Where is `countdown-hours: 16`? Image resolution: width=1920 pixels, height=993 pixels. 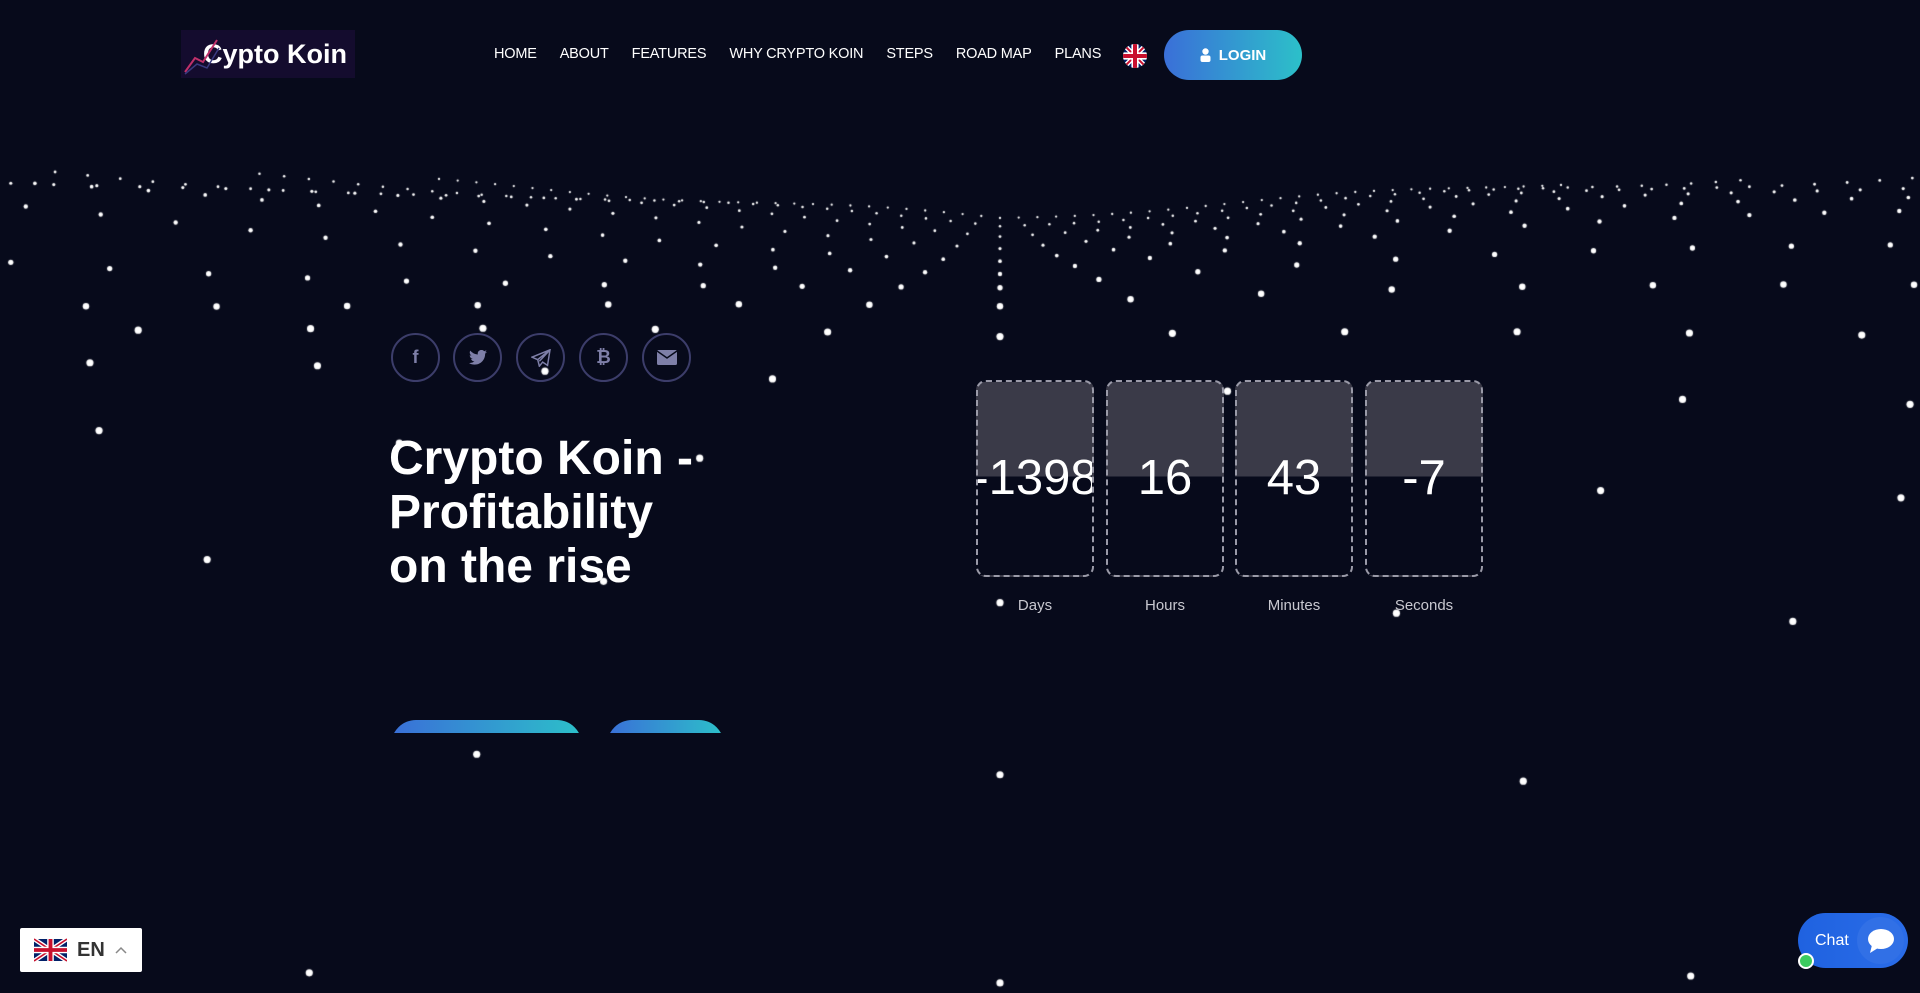 countdown-hours: 16 is located at coordinates (1165, 478).